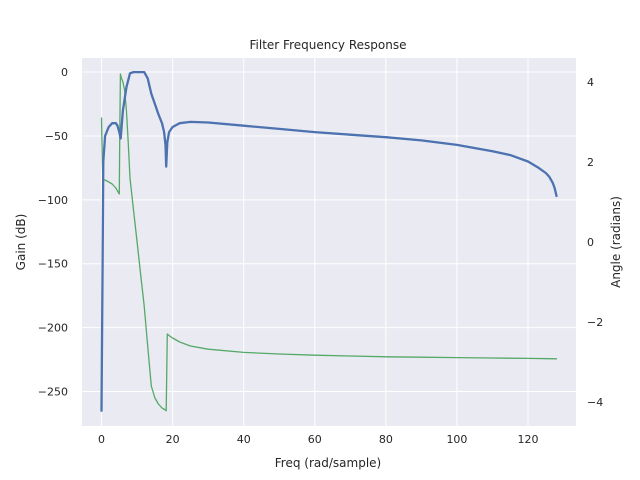  What do you see at coordinates (244, 439) in the screenshot?
I see `x-tick-label: 40` at bounding box center [244, 439].